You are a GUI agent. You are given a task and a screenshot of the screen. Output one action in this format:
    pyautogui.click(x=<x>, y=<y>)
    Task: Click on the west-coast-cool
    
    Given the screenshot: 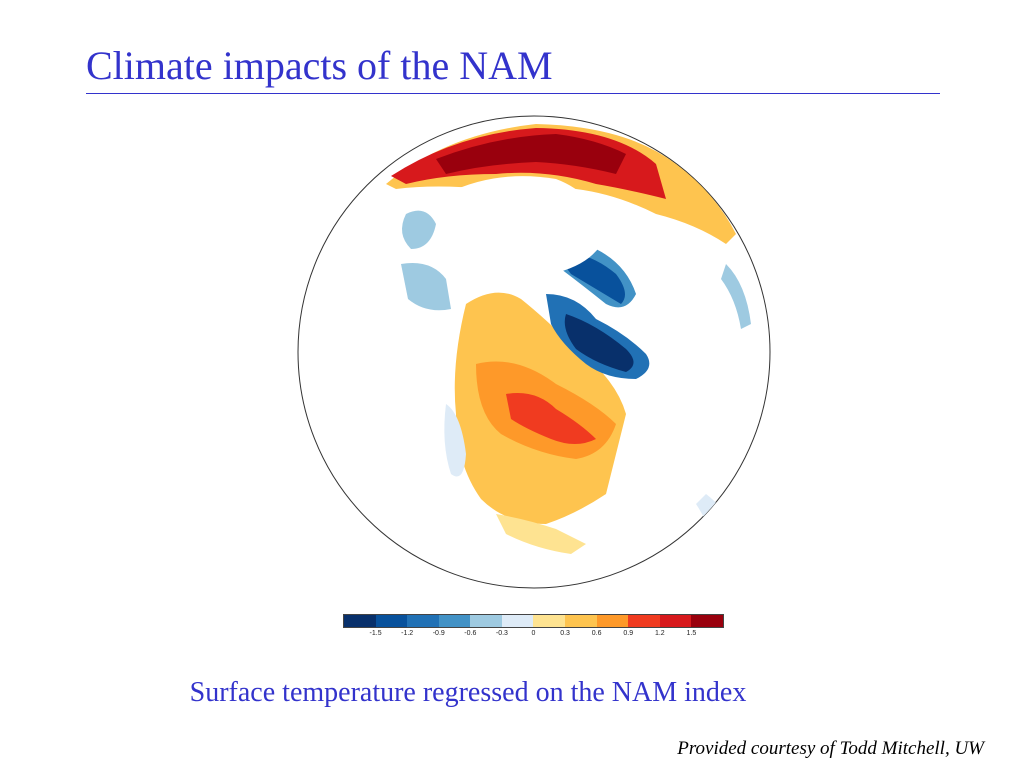 What is the action you would take?
    pyautogui.click(x=455, y=440)
    